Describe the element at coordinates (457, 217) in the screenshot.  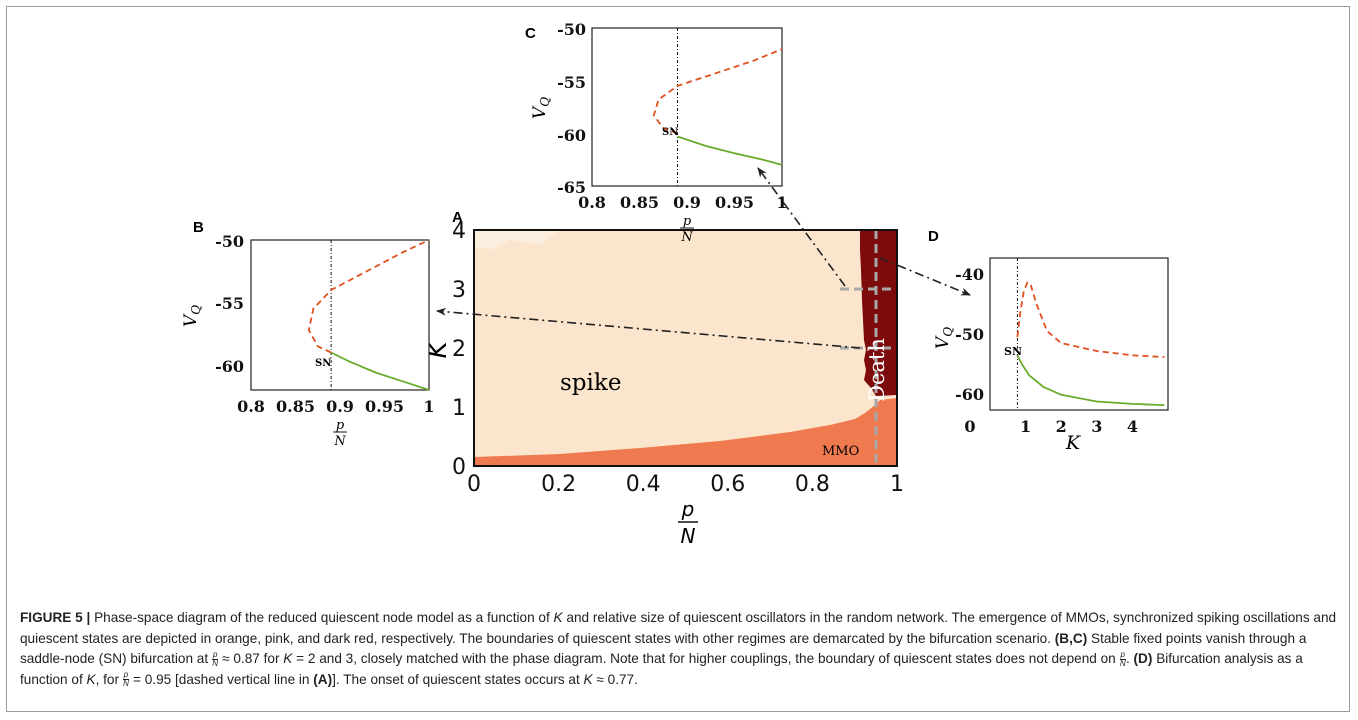
I see `panel-a-letter: A` at that location.